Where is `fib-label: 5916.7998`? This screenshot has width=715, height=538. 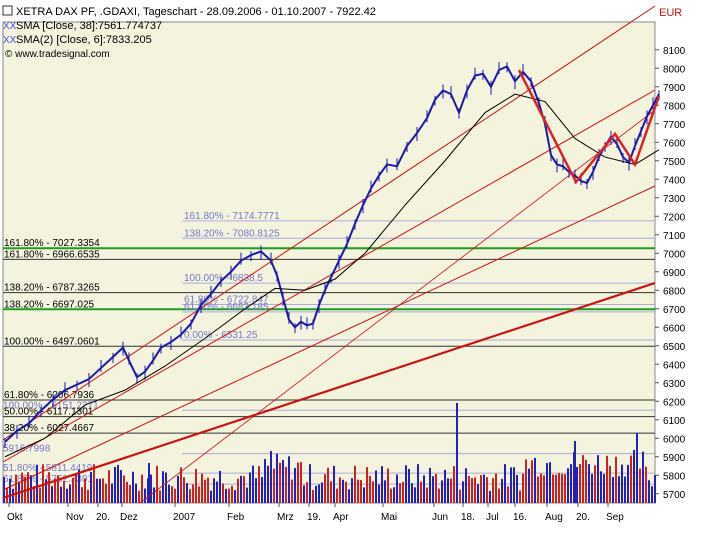 fib-label: 5916.7998 is located at coordinates (27, 449).